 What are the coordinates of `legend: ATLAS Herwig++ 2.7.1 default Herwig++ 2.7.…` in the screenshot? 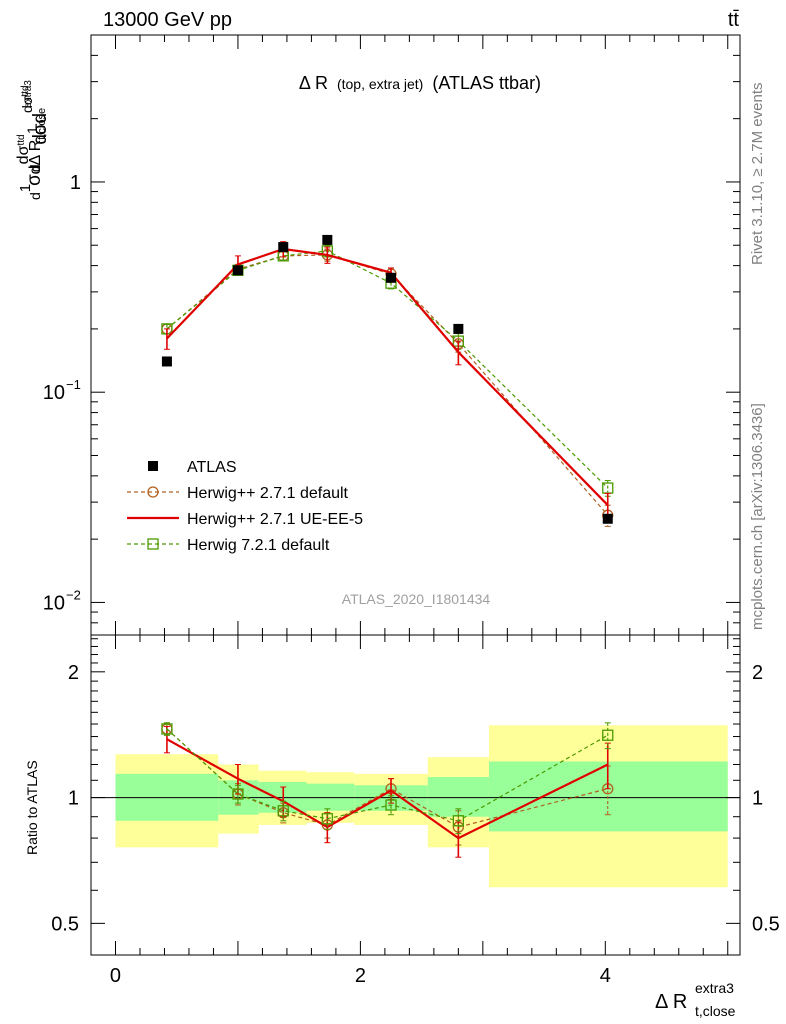 It's located at (245, 506).